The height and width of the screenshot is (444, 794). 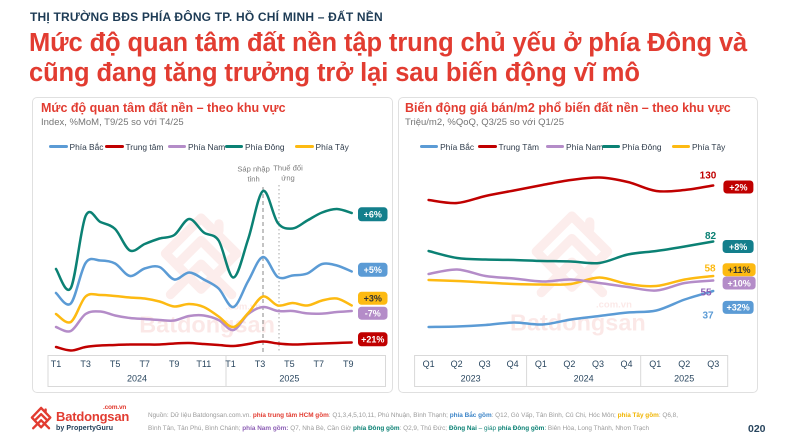 I want to click on svg-text: Thuế đối, so click(x=288, y=168).